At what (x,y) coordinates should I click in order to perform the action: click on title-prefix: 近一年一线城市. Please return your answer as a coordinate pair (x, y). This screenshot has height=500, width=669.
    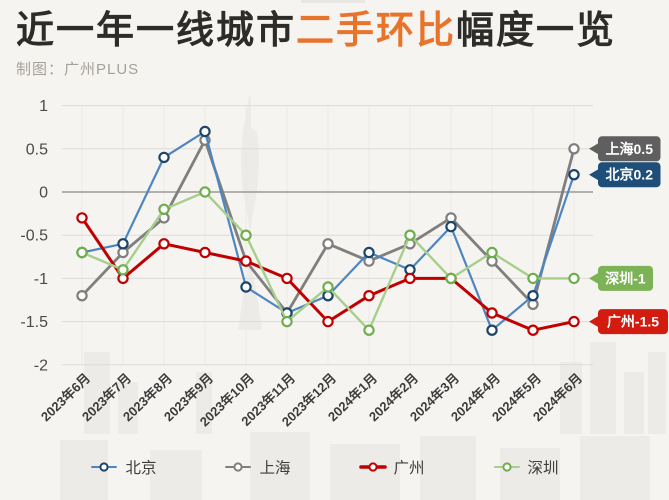
    Looking at the image, I should click on (156, 31).